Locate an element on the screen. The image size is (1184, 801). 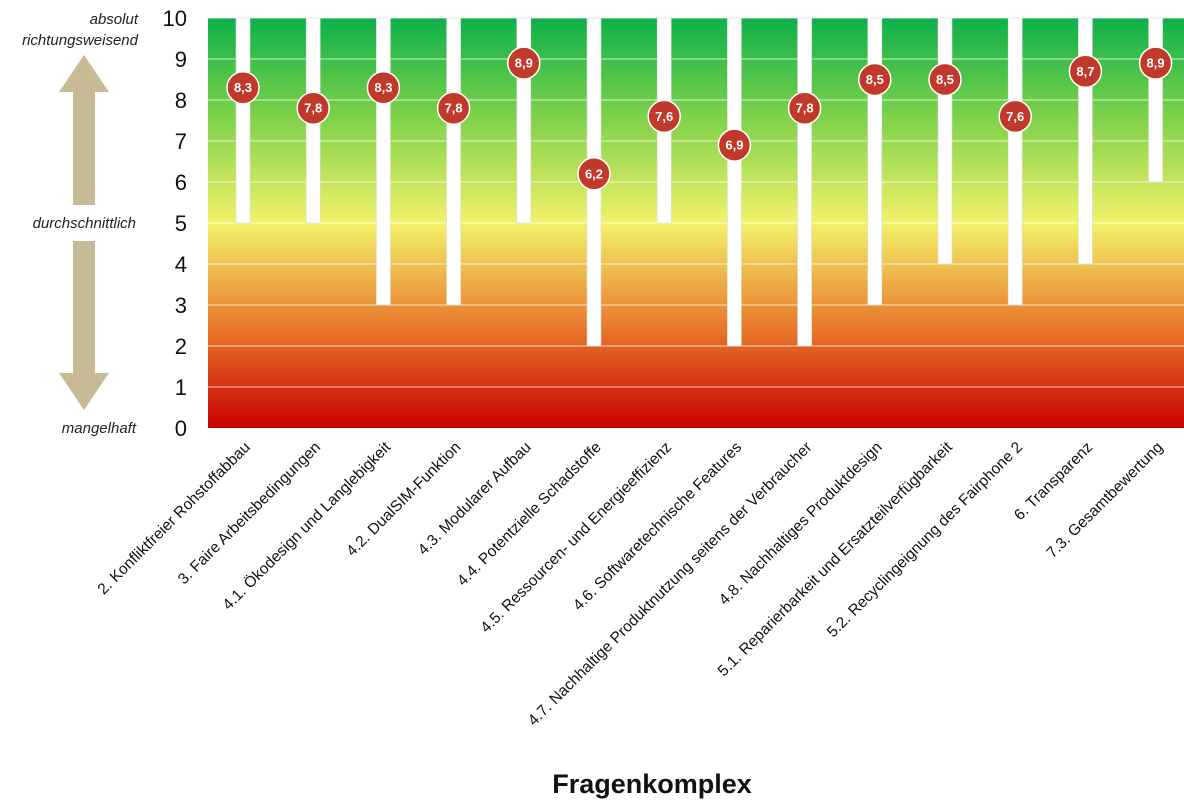
scale-label-top-1: absolut is located at coordinates (114, 19).